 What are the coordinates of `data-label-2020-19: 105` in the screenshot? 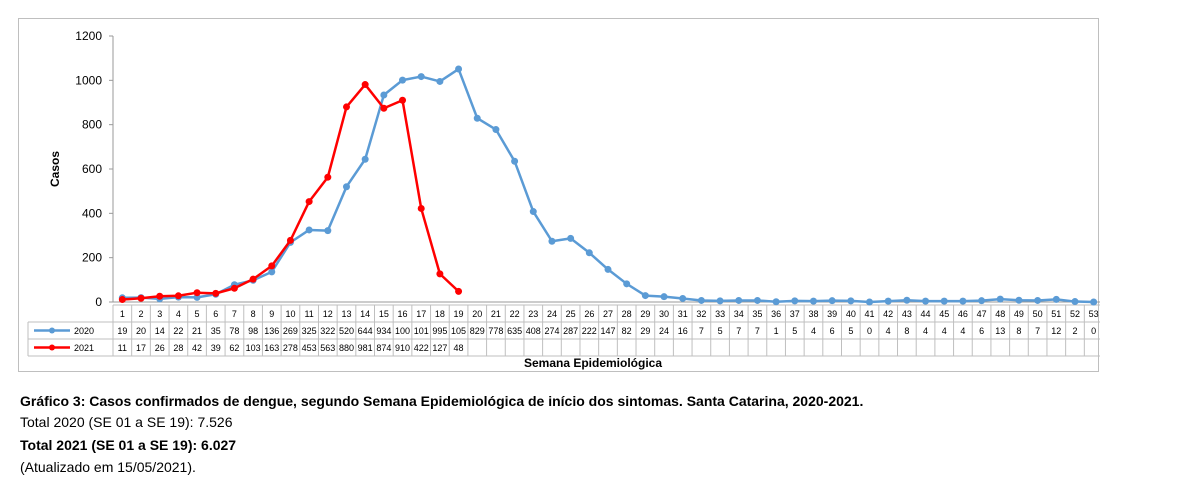 It's located at (458, 331).